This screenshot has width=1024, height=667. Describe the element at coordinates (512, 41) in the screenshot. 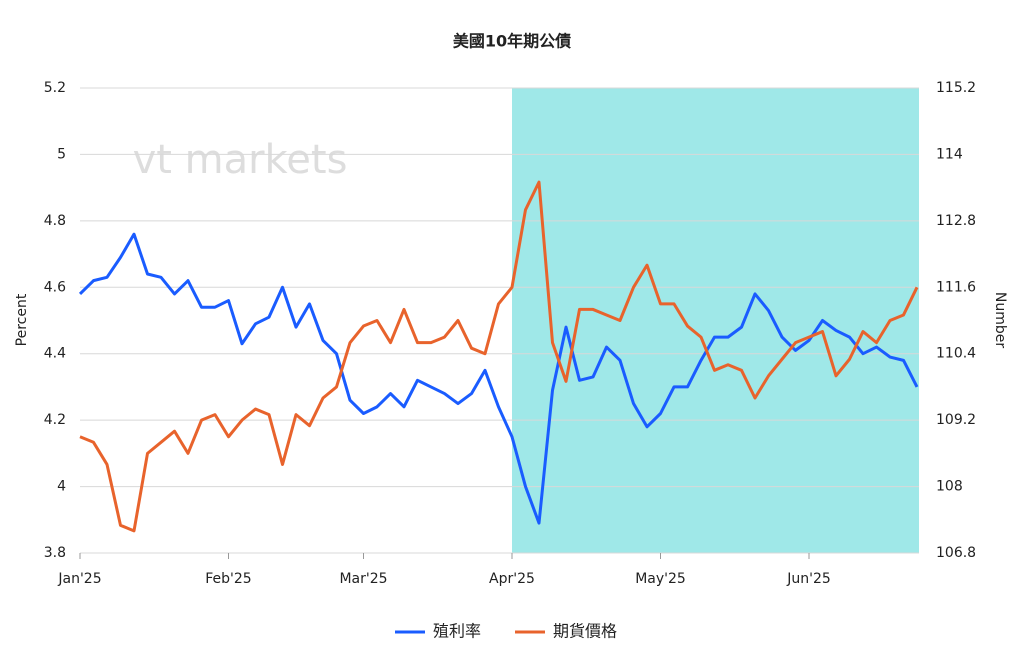

I see `chart-title: 美國10年期公債` at that location.